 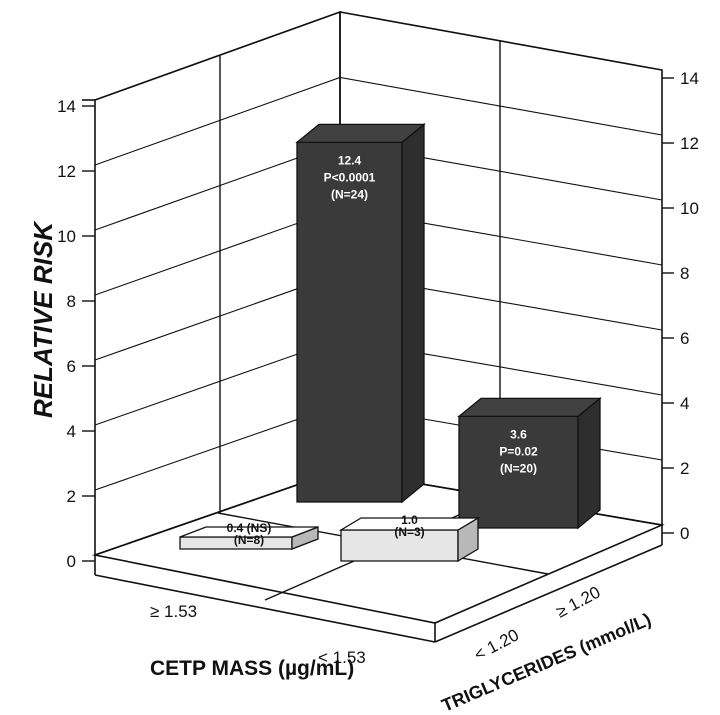 What do you see at coordinates (71, 561) in the screenshot?
I see `left-tick-label: 0` at bounding box center [71, 561].